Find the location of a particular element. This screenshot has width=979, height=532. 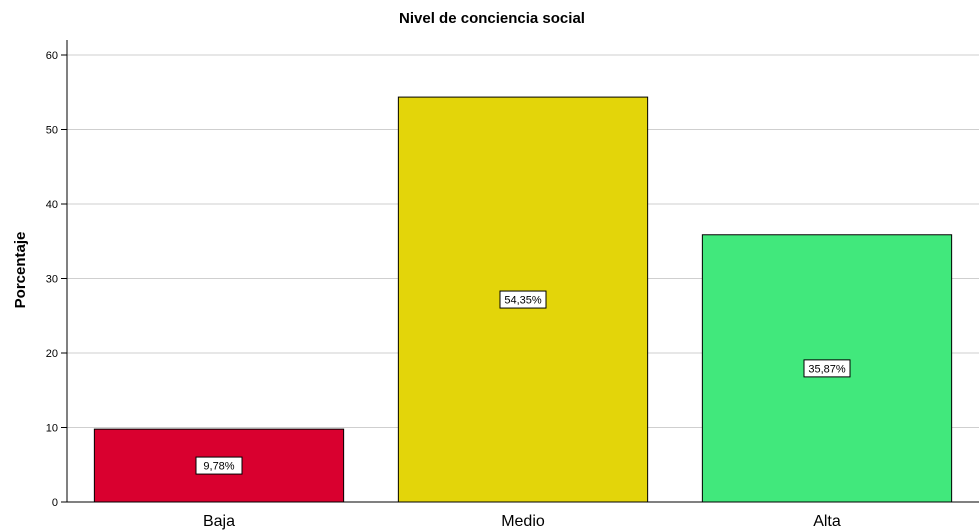

data-label-baja: 9,78% is located at coordinates (218, 467).